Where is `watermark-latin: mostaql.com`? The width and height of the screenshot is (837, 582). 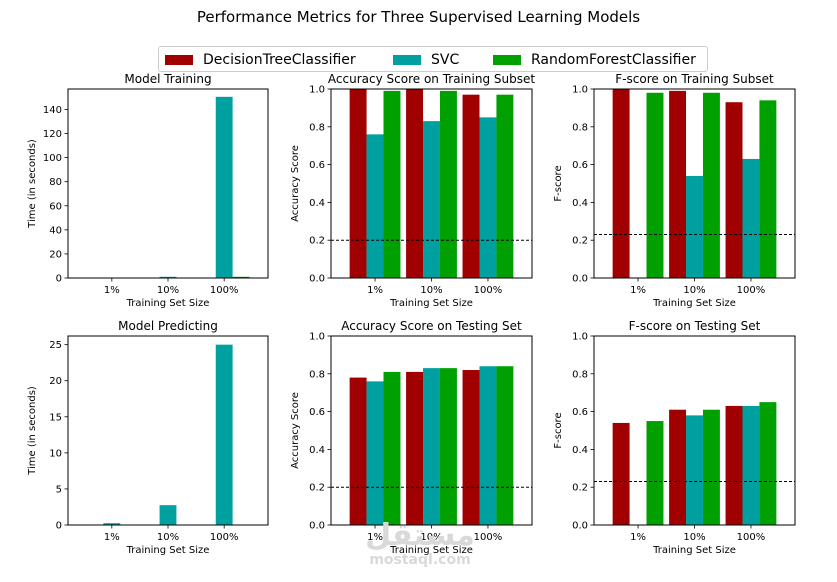
watermark-latin: mostaql.com is located at coordinates (420, 560).